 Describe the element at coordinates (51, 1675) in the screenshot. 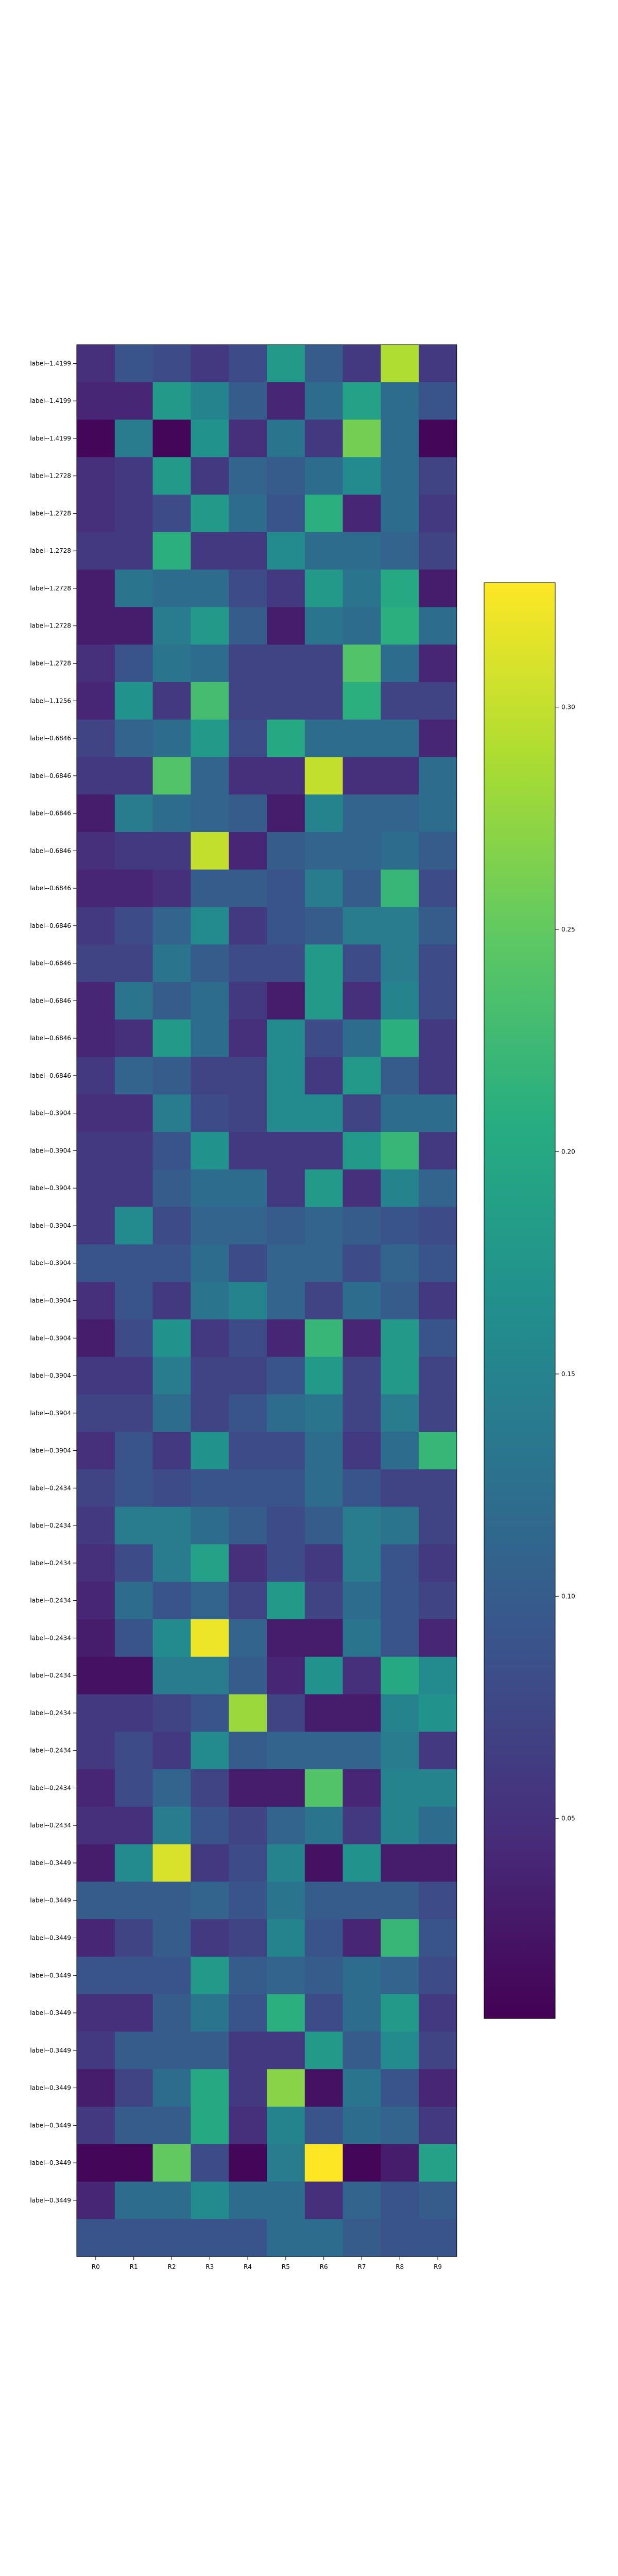

I see `y-tick-label: label--0.2434` at that location.